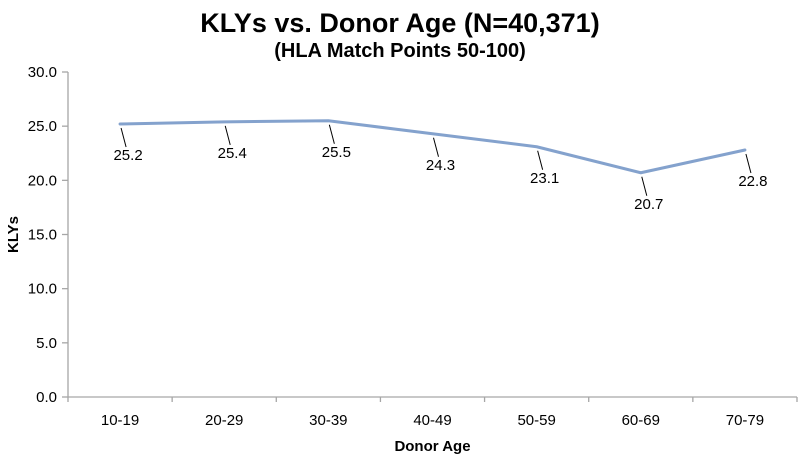  I want to click on data-label: 24.3, so click(440, 165).